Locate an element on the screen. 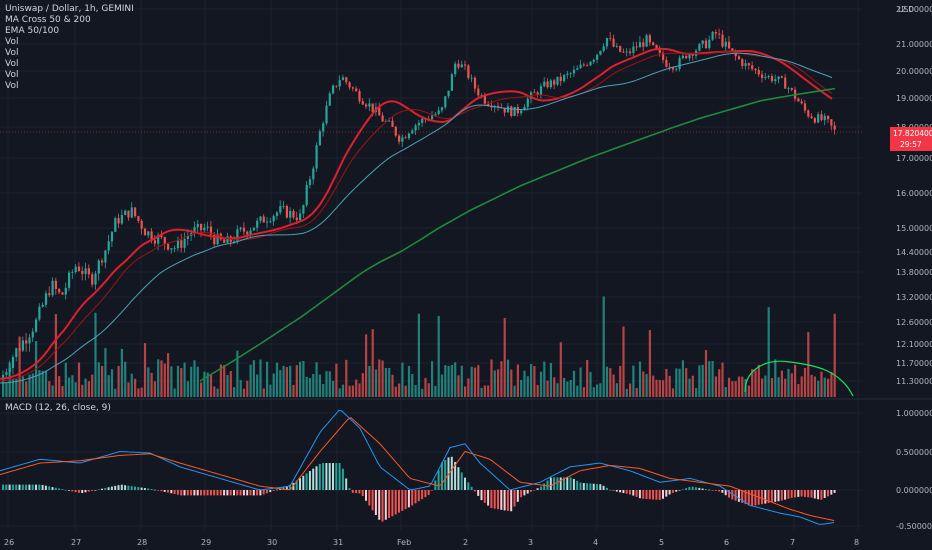  price-badge-bg is located at coordinates (911, 139).